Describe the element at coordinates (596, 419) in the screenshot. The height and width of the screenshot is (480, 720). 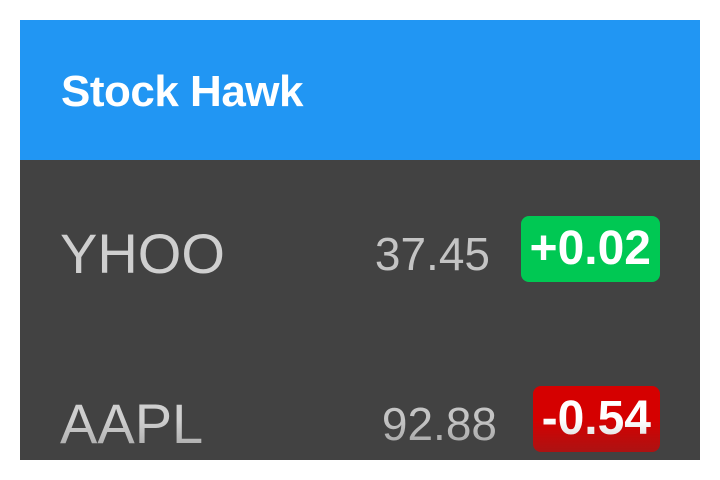
I see `stock-change-badge: -0.54` at that location.